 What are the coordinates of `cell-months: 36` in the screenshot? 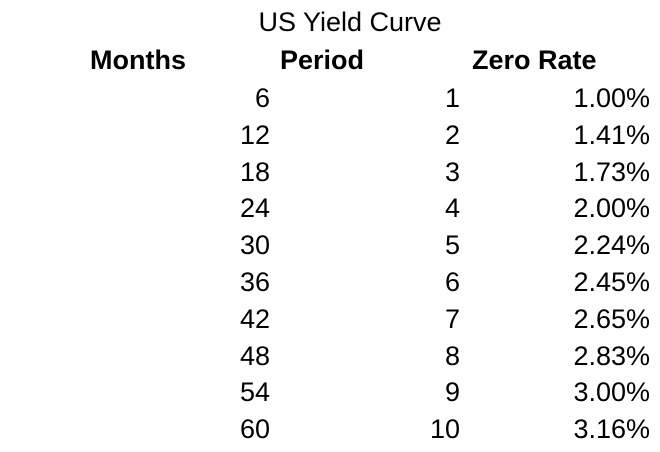 It's located at (254, 282).